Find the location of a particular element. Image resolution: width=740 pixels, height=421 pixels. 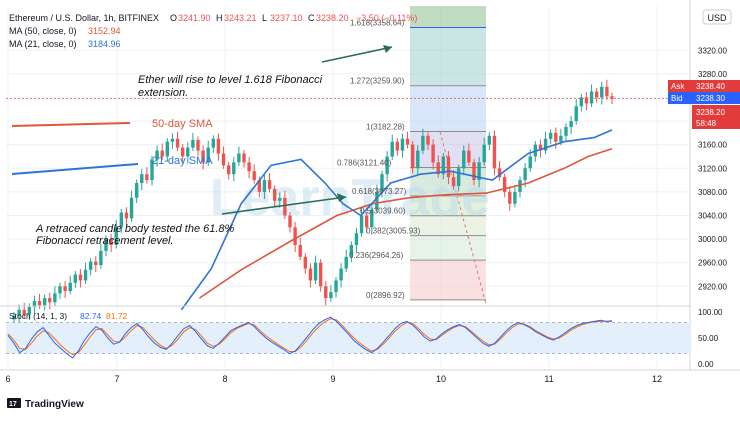

time-tick-label: 7 is located at coordinates (116, 379).